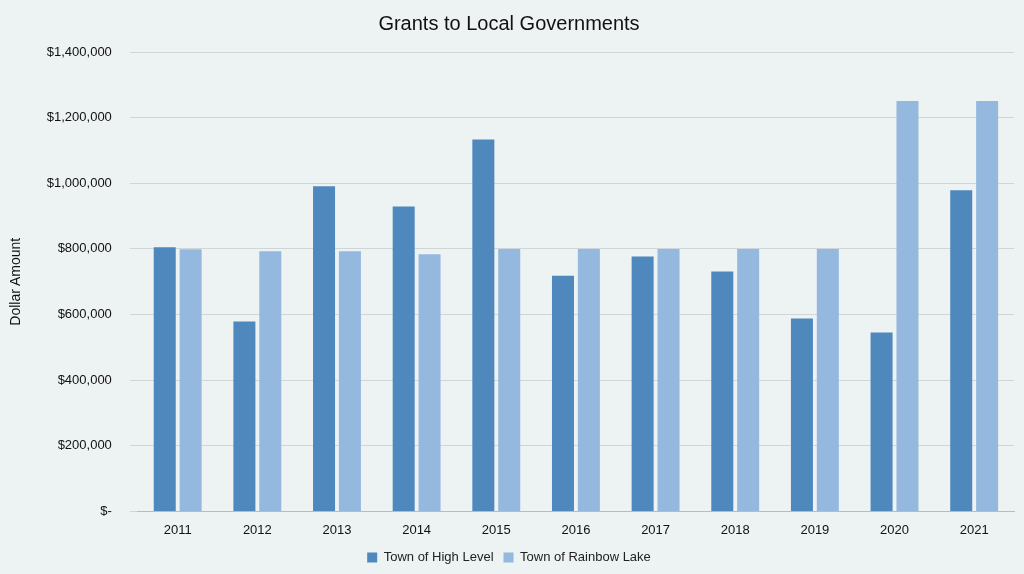  What do you see at coordinates (735, 529) in the screenshot?
I see `x-tick-label: 2018` at bounding box center [735, 529].